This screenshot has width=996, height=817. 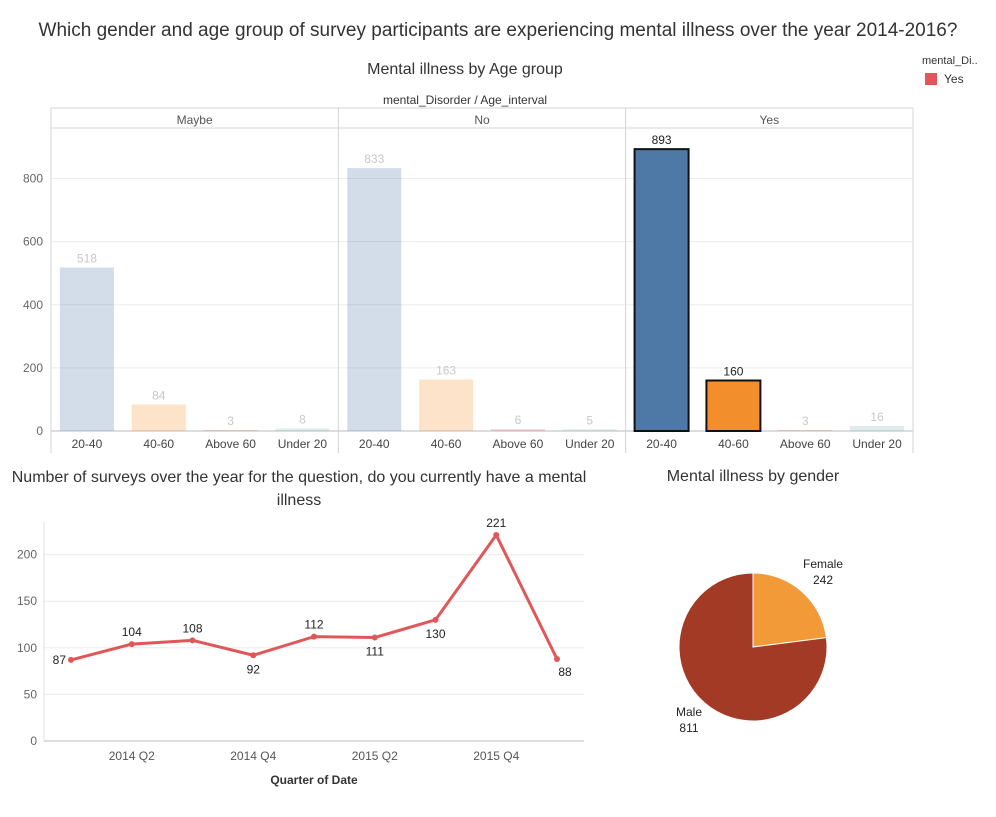 I want to click on point-value-label: 112, so click(x=313, y=625).